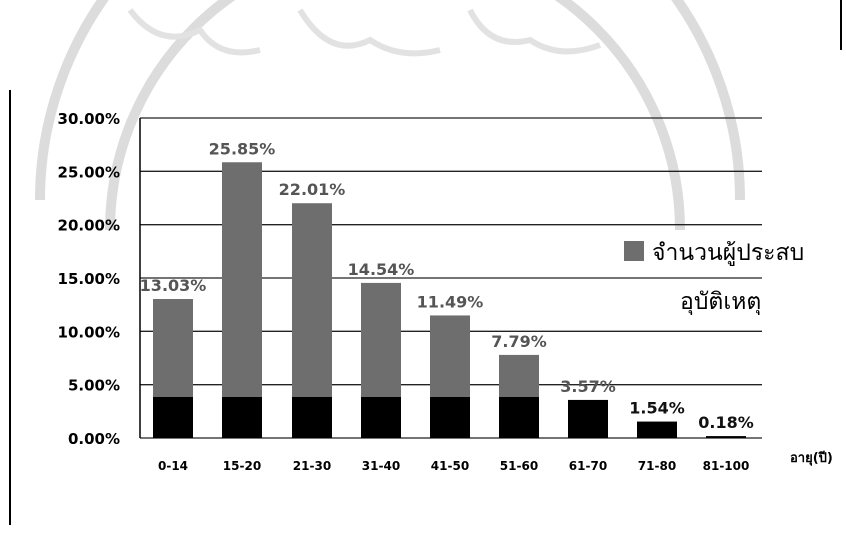  I want to click on y-tick-label: 5.00%, so click(94, 386).